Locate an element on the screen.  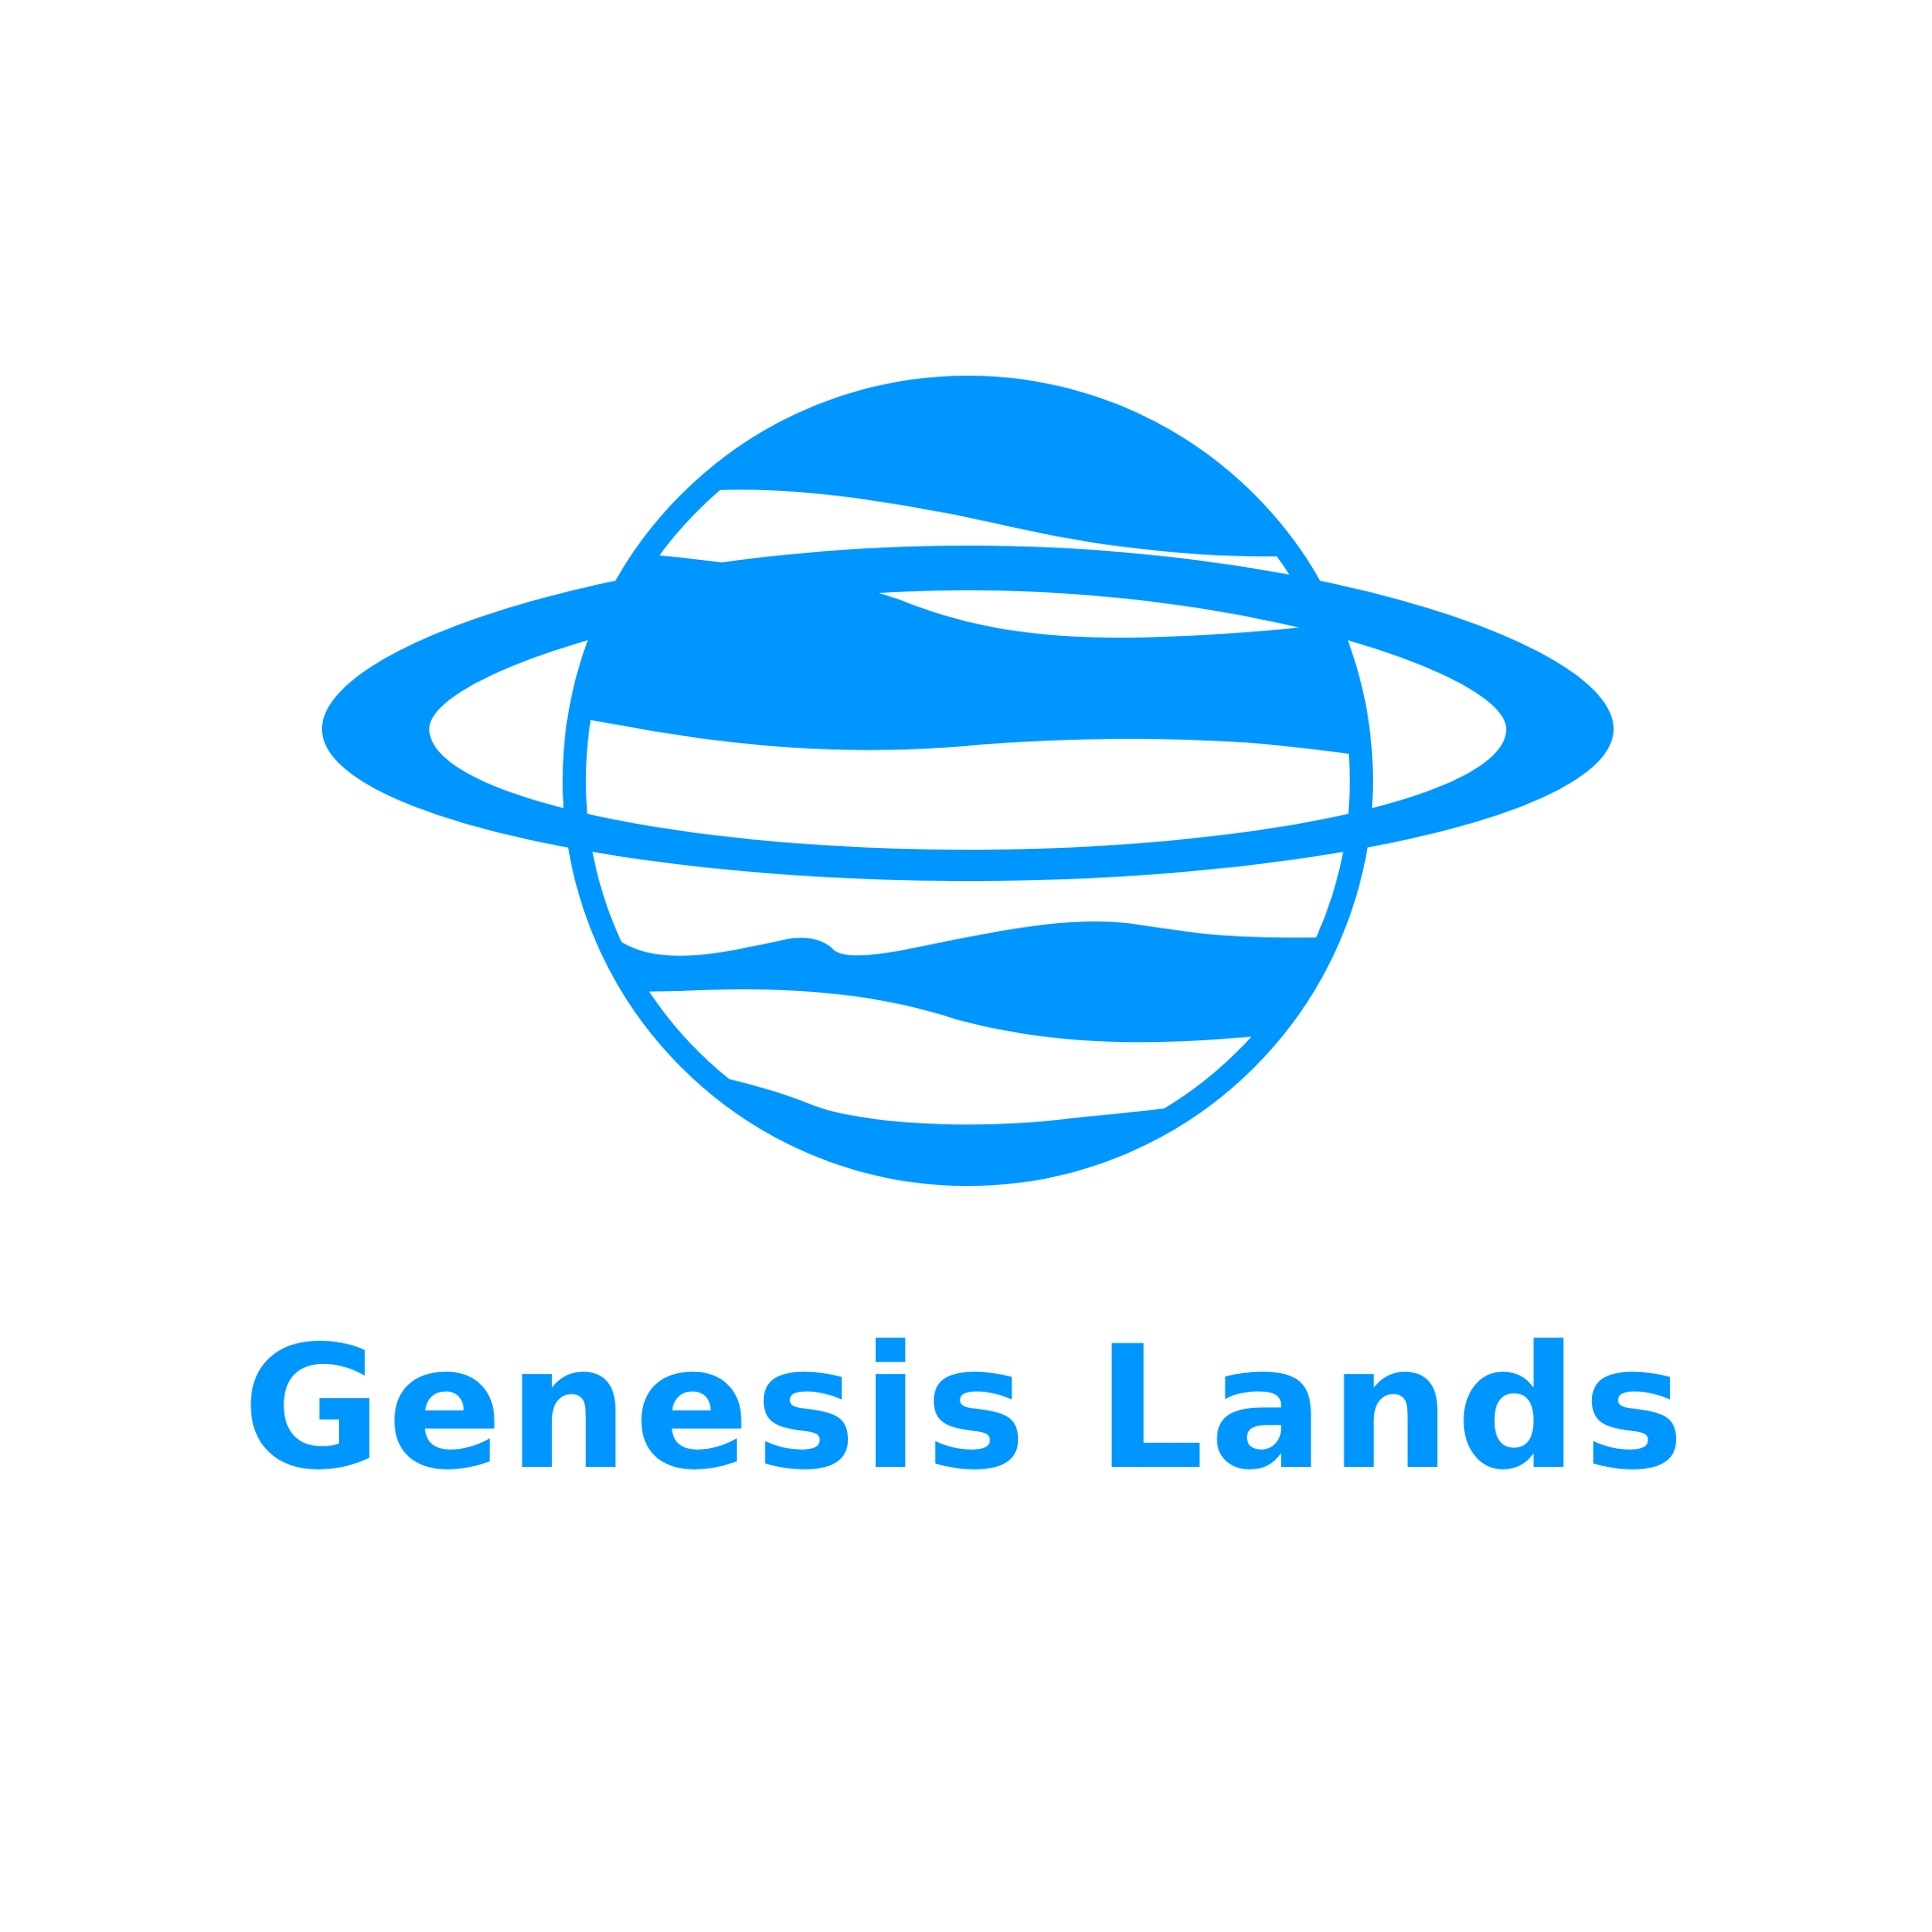
planet-band-bottom is located at coordinates (968, 1128).